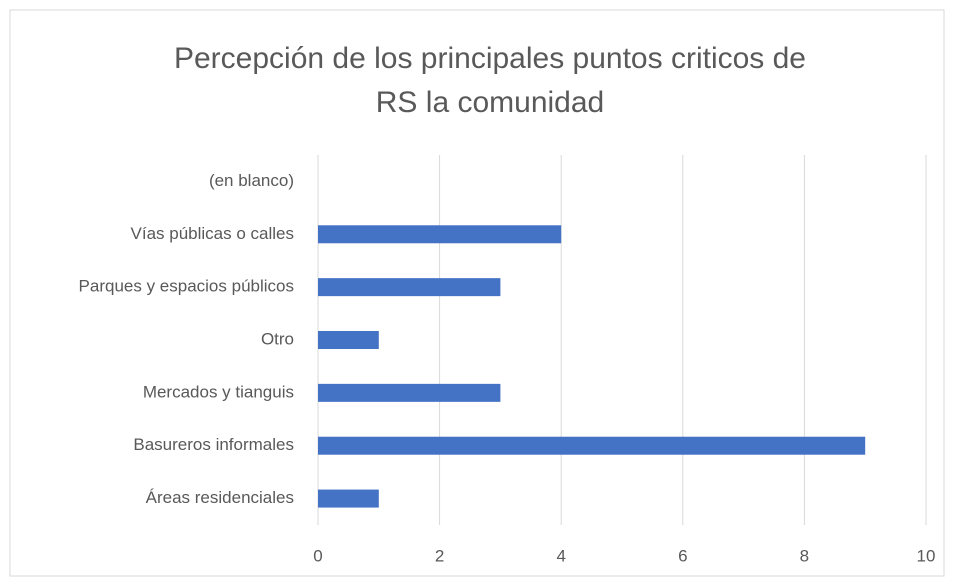 The height and width of the screenshot is (580, 955). Describe the element at coordinates (212, 233) in the screenshot. I see `y-tick-label: Vías públicas o calles` at that location.